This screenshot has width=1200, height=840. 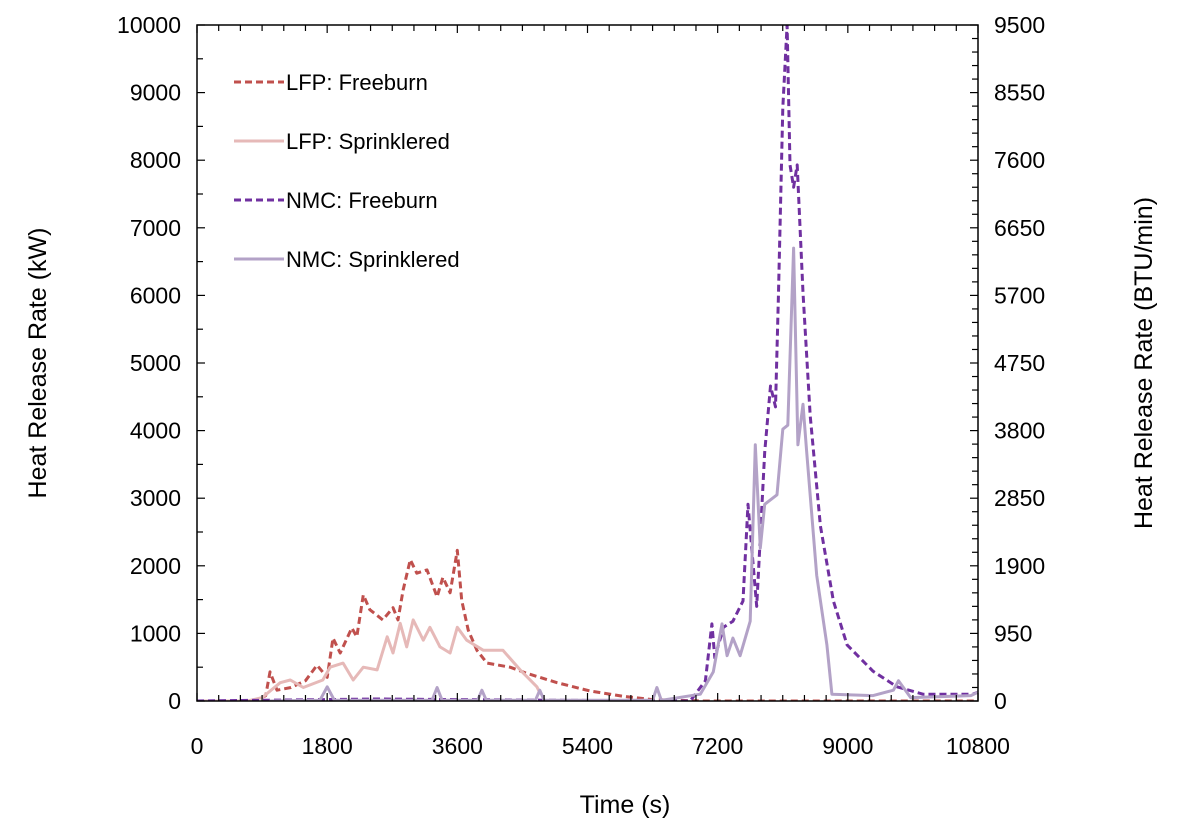 I want to click on y-right-tick-label: 4750, so click(x=1019, y=363).